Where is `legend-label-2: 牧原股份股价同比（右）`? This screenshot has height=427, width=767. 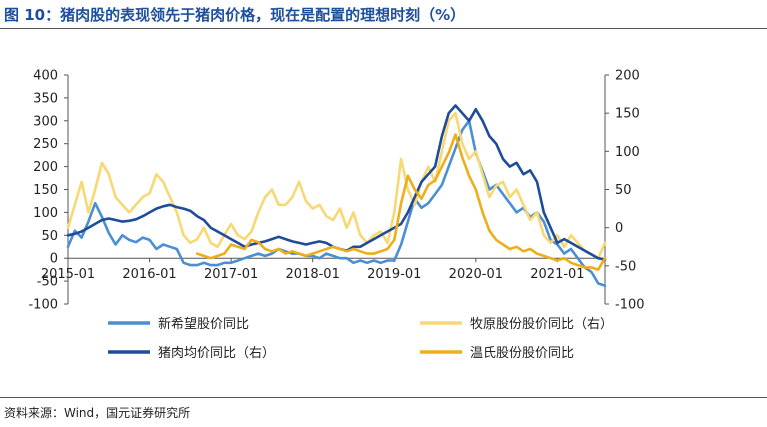 legend-label-2: 牧原股份股价同比（右） is located at coordinates (541, 324).